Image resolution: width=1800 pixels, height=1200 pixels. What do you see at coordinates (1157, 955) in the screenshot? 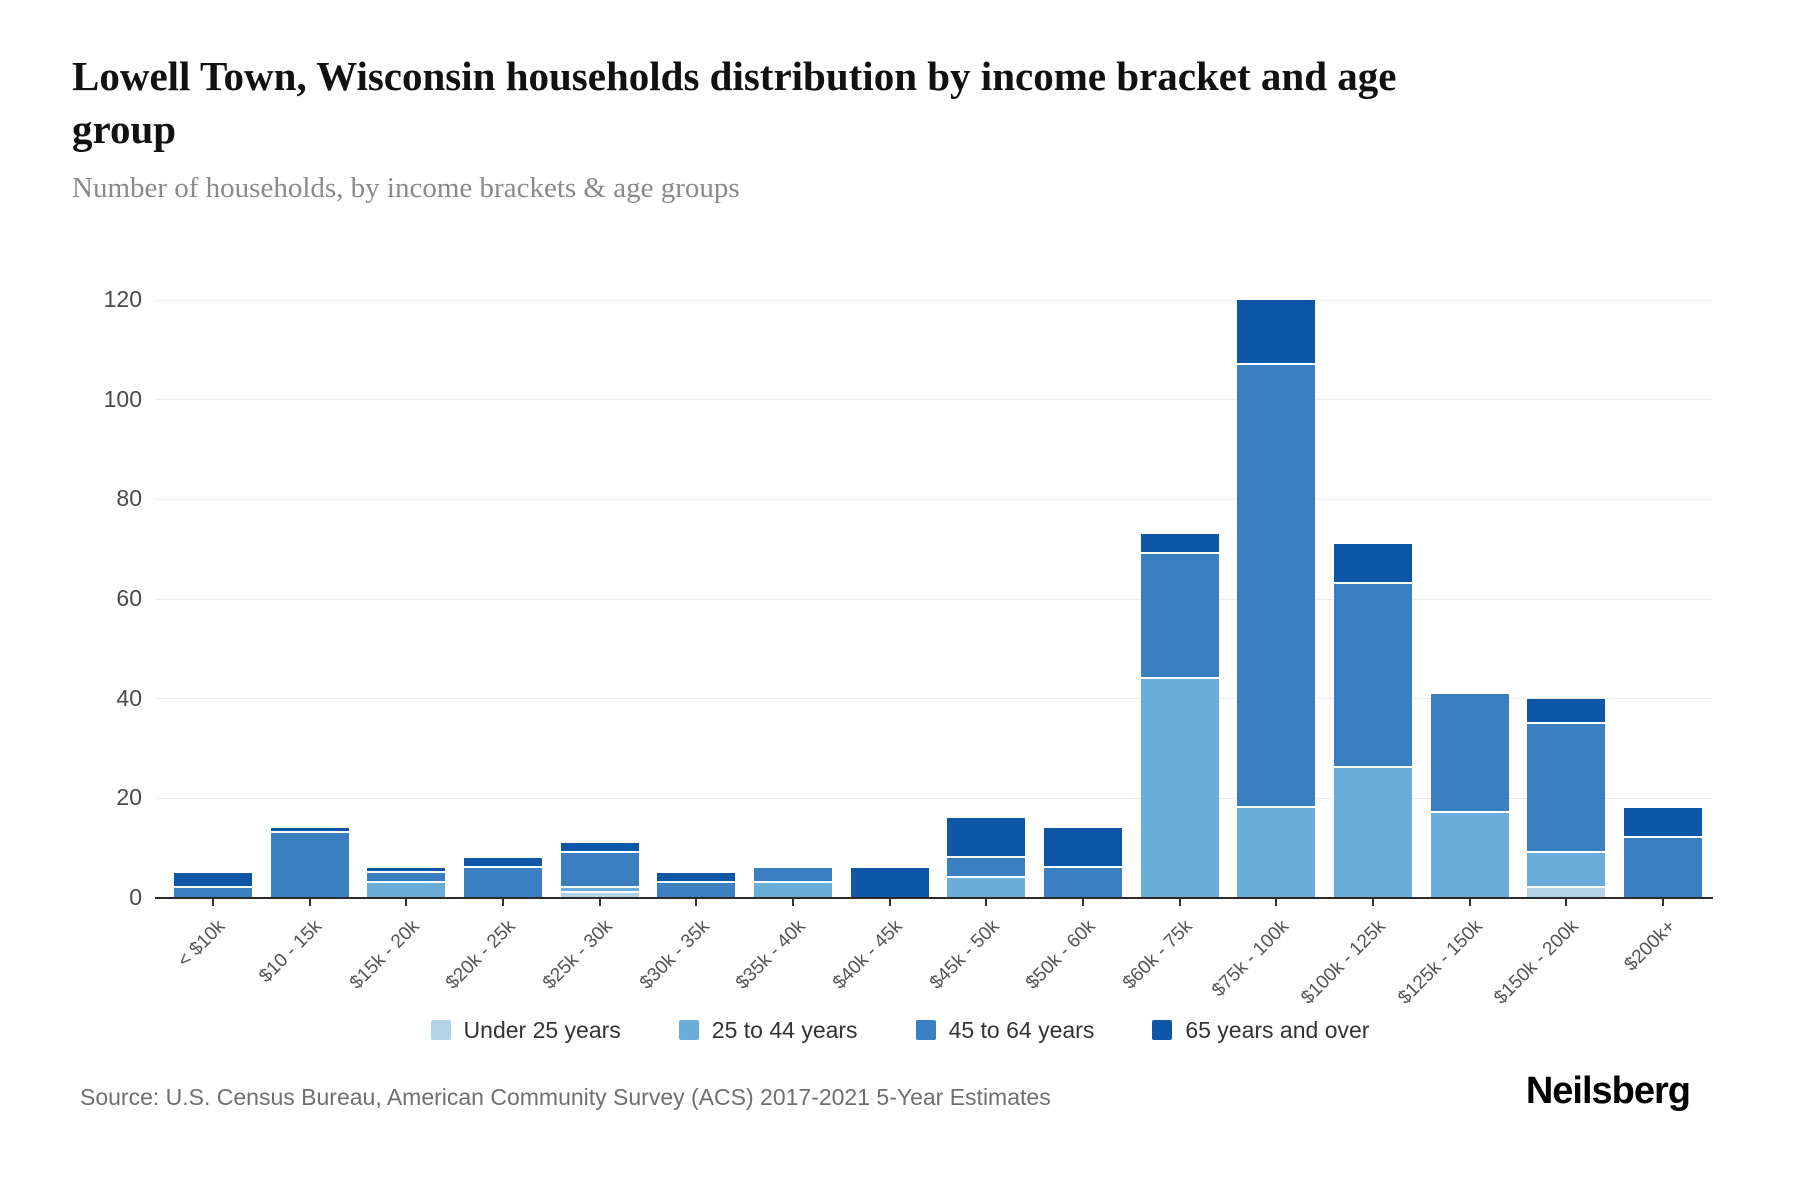
I see `x-axis-label: $60k - 75k` at bounding box center [1157, 955].